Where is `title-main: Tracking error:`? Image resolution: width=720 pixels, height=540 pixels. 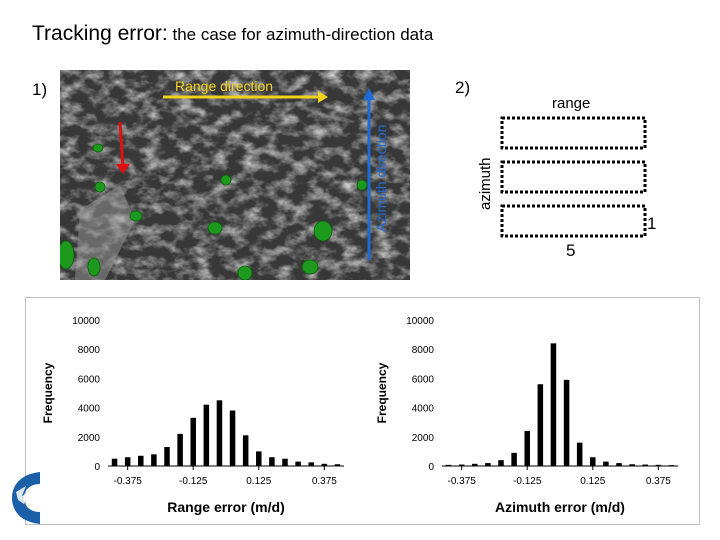
title-main: Tracking error: is located at coordinates (100, 33).